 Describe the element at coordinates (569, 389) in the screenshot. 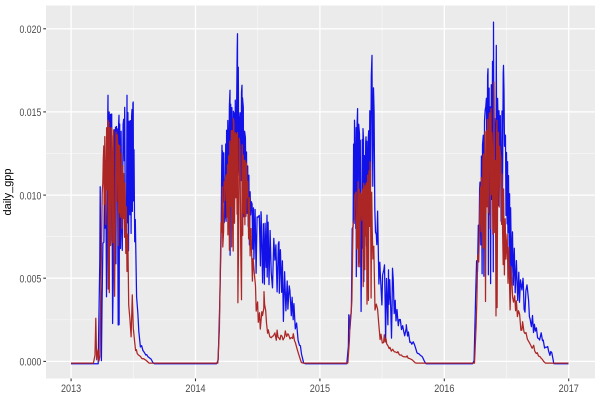

I see `svg-text: 2017` at that location.